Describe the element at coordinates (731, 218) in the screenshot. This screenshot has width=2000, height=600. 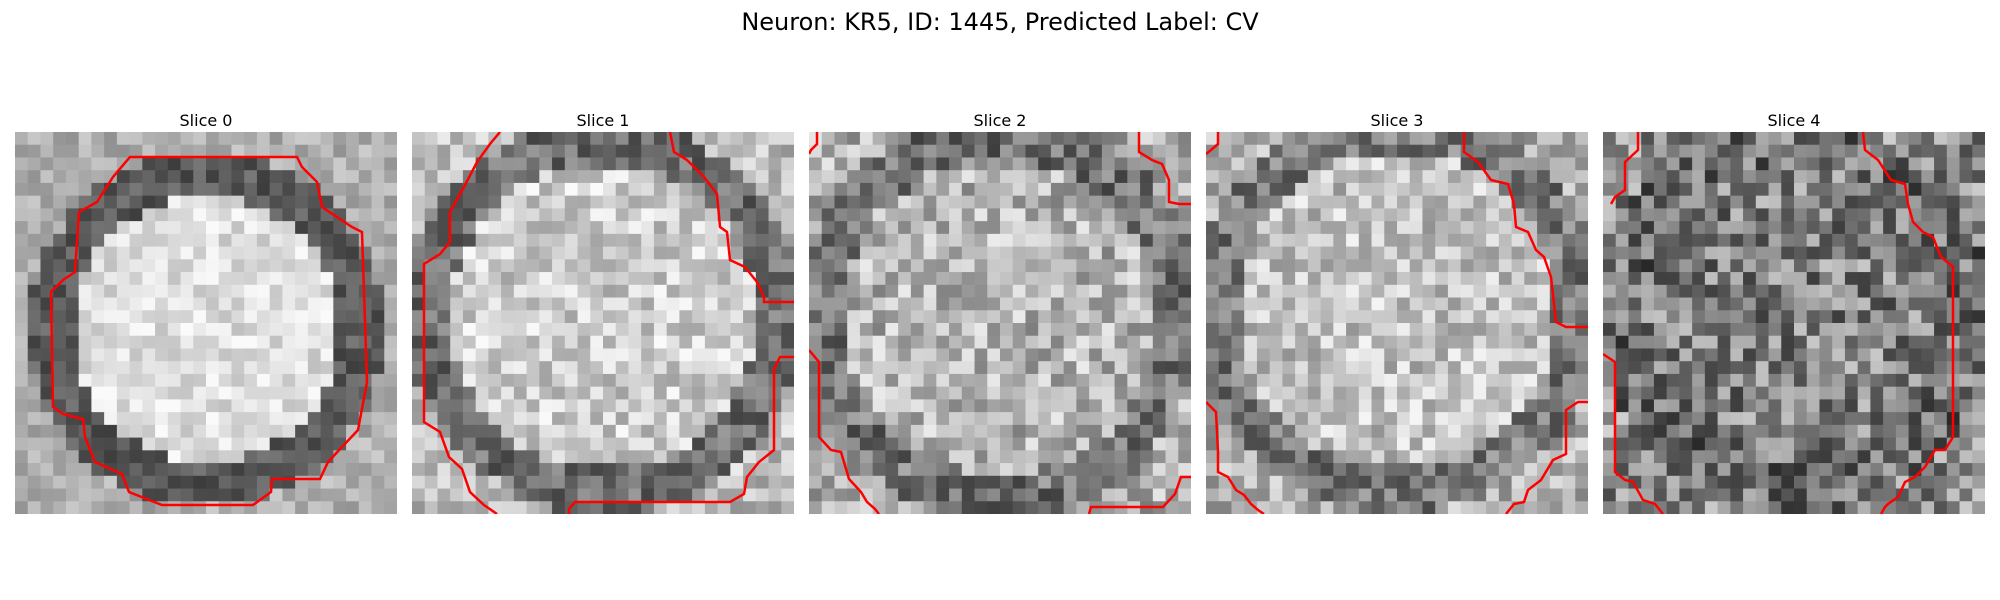
I see `roi-contour` at that location.